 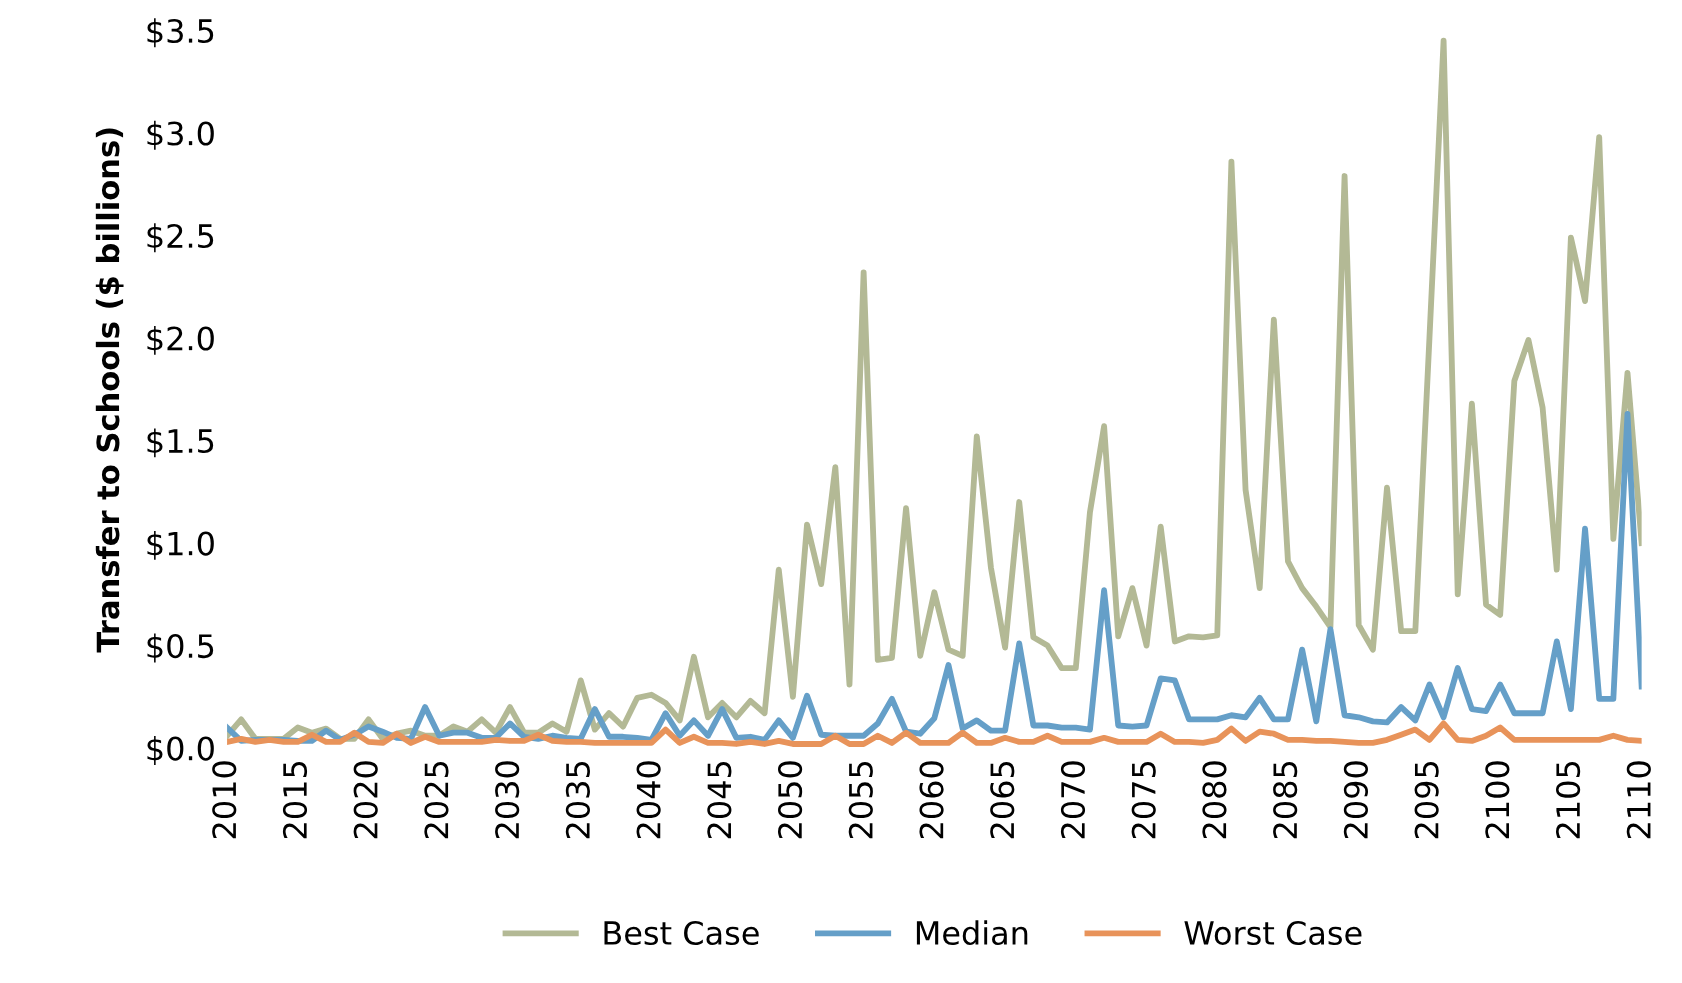 What do you see at coordinates (365, 800) in the screenshot?
I see `x-tick-label: 2020` at bounding box center [365, 800].